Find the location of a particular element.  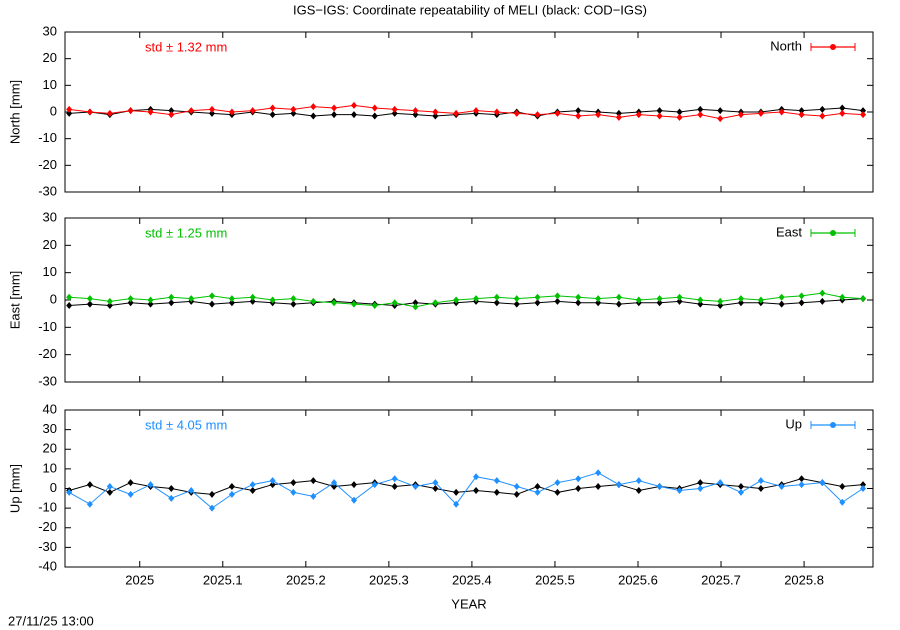

x-tick-label: 2025 is located at coordinates (139, 579).